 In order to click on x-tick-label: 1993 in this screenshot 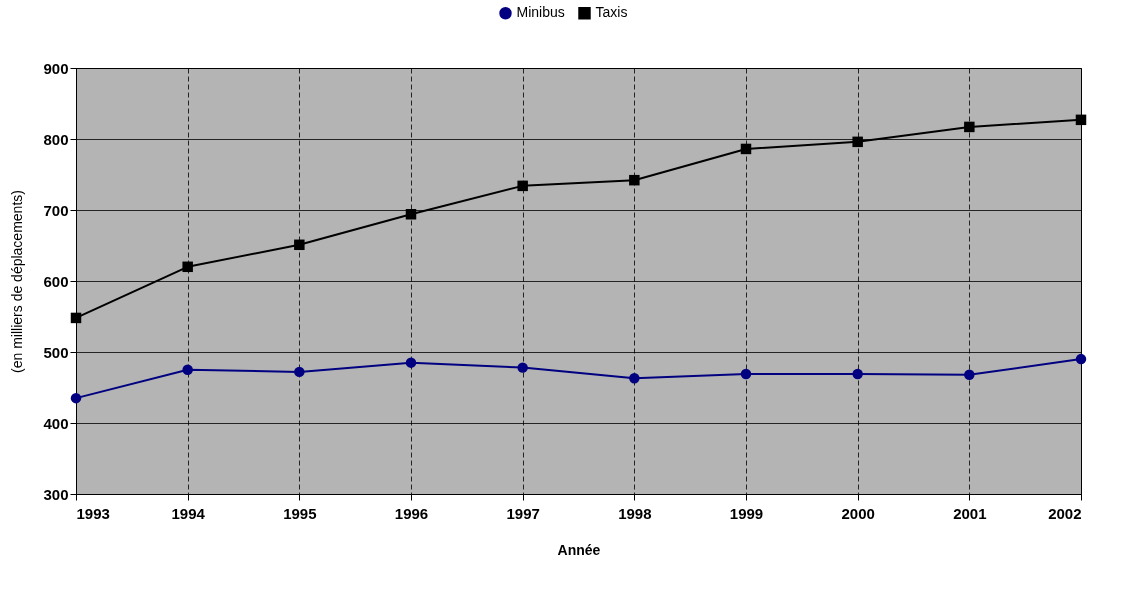, I will do `click(93, 513)`.